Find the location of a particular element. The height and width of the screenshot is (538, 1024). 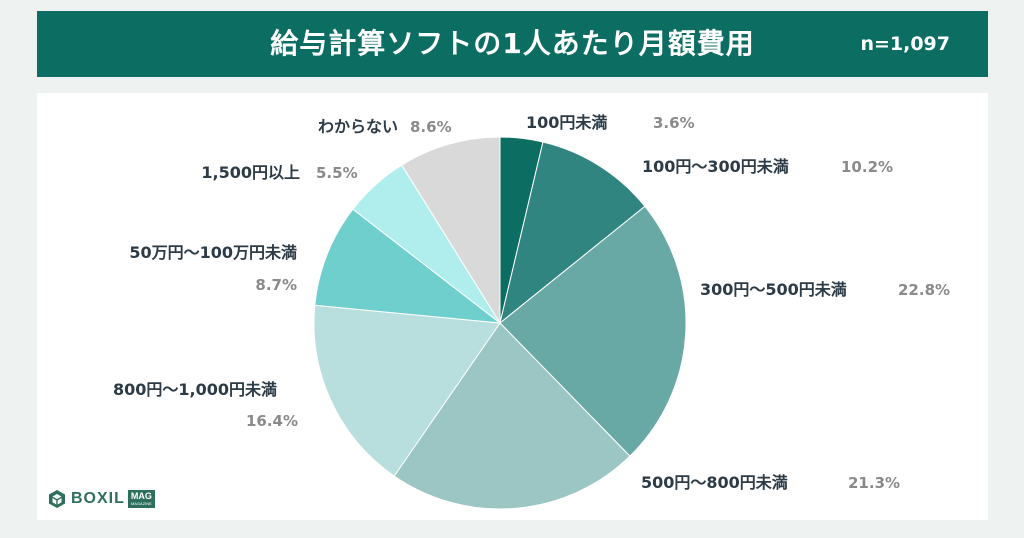

logo-mag-sub: MAGAZINE is located at coordinates (141, 503).